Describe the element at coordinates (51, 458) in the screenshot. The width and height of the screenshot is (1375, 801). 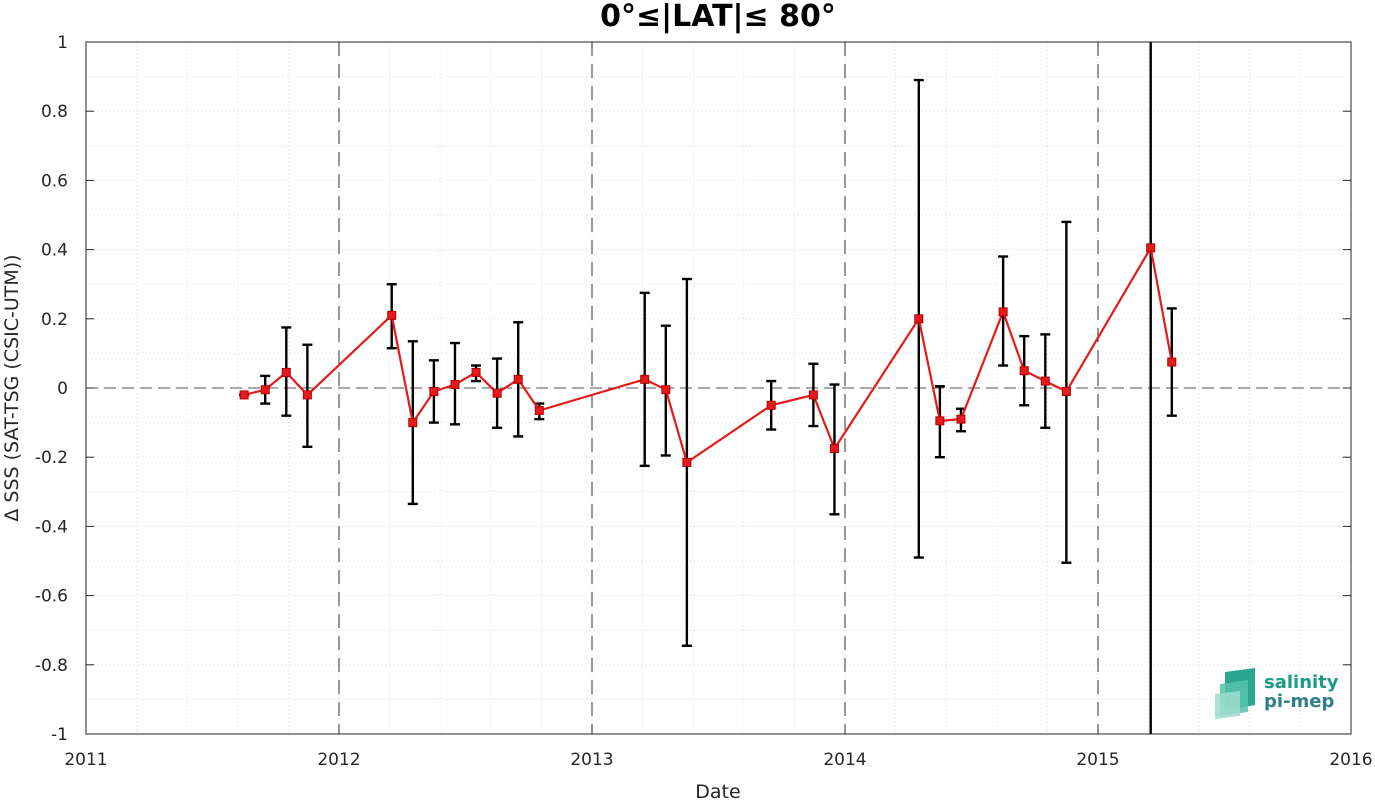
I see `y-tick-label: -0.2` at that location.